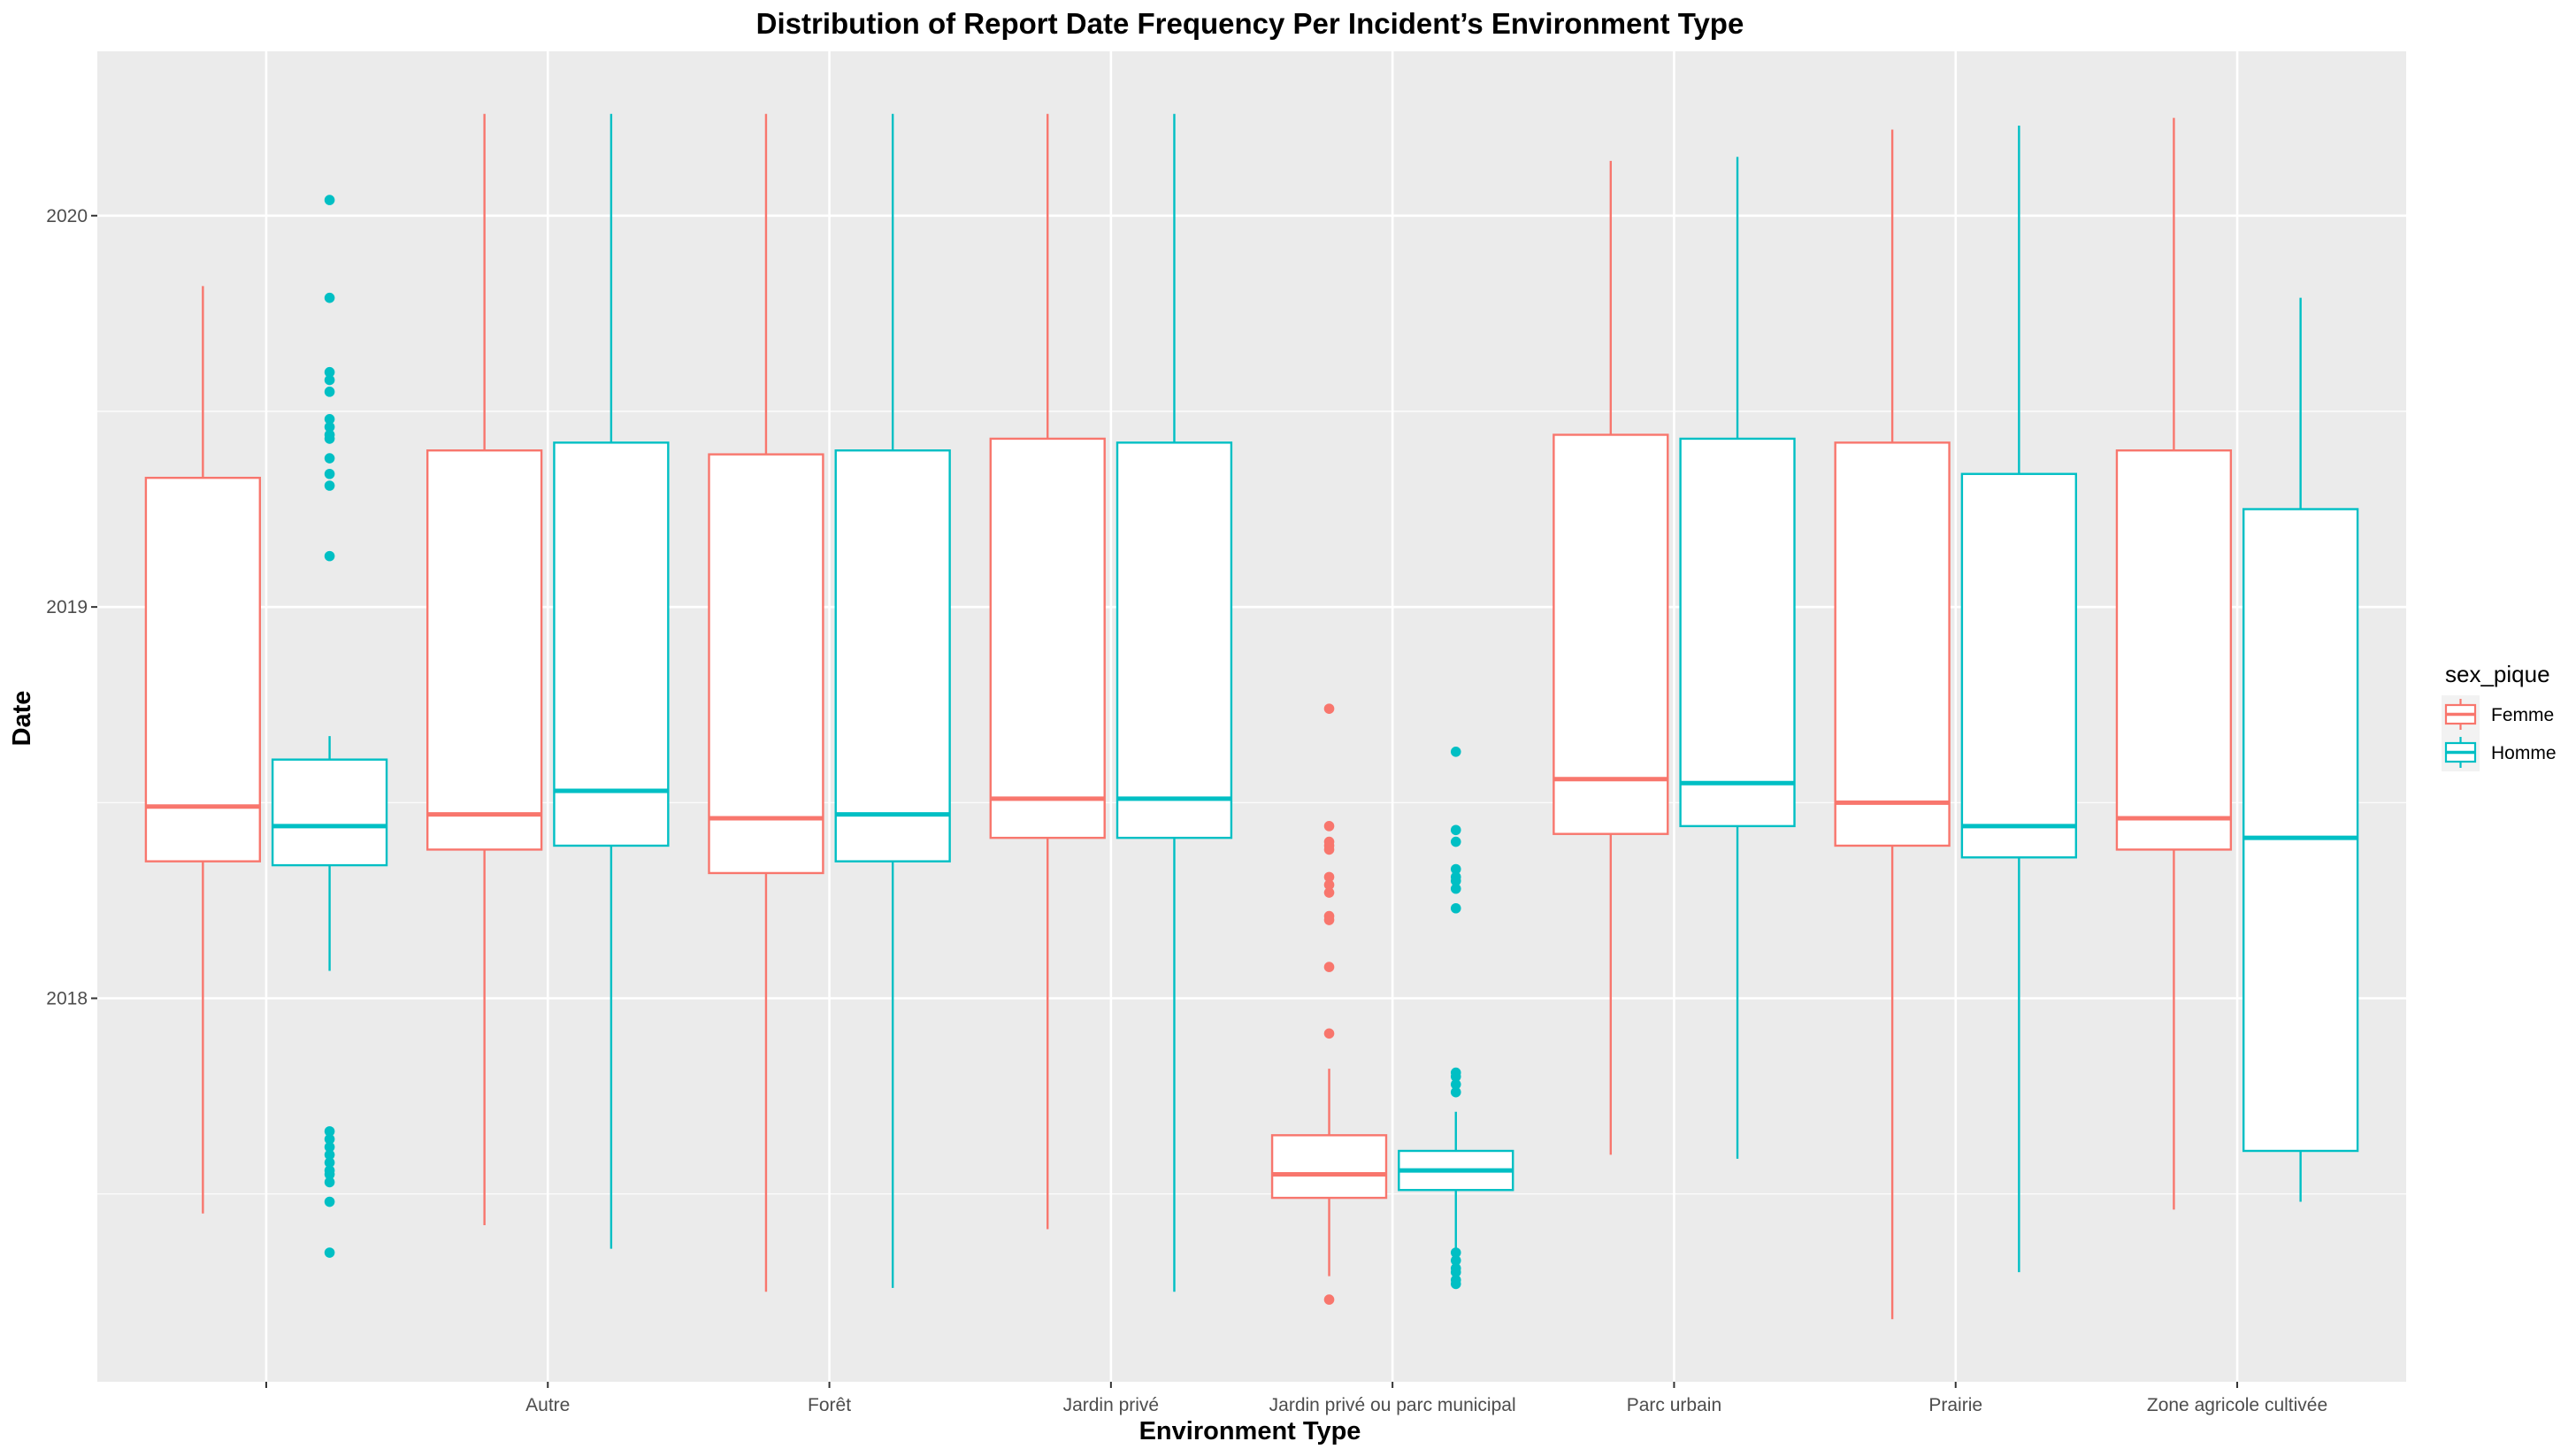  I want to click on y-tick-label: 2020, so click(67, 216).